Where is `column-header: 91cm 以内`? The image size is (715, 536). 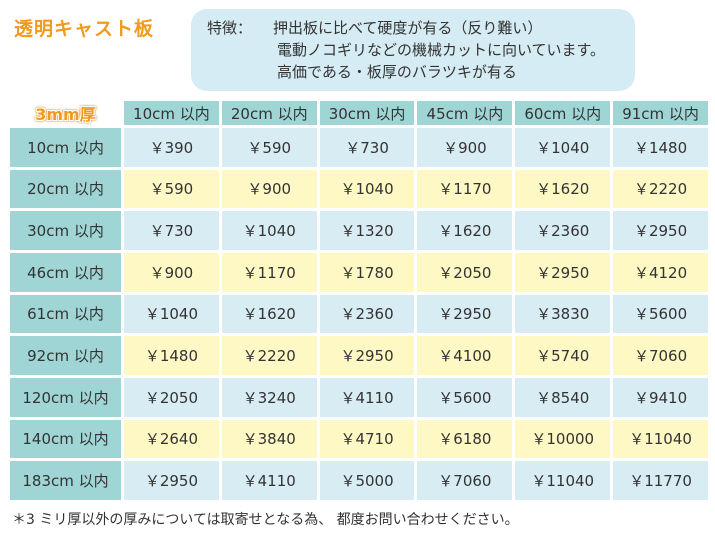
column-header: 91cm 以内 is located at coordinates (660, 113).